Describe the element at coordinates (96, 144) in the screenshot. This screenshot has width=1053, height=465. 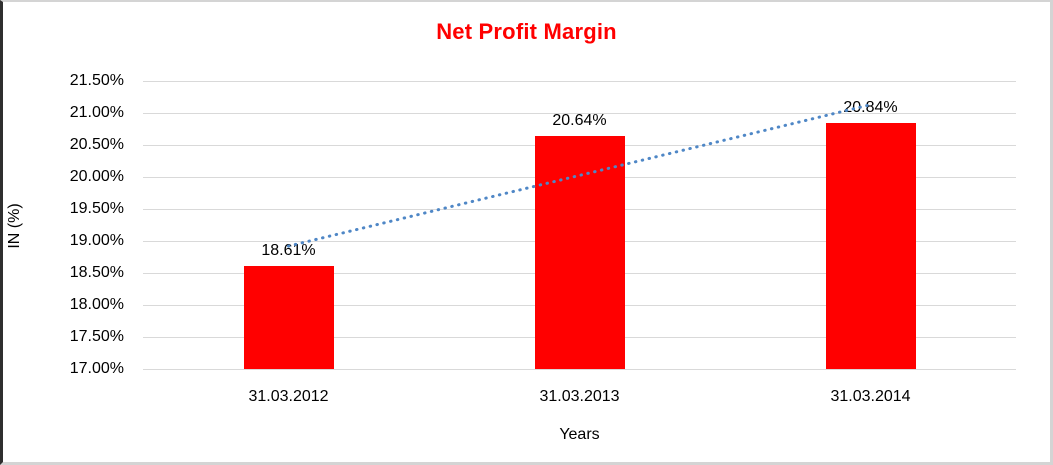
I see `y-tick-label: 20.50%` at that location.